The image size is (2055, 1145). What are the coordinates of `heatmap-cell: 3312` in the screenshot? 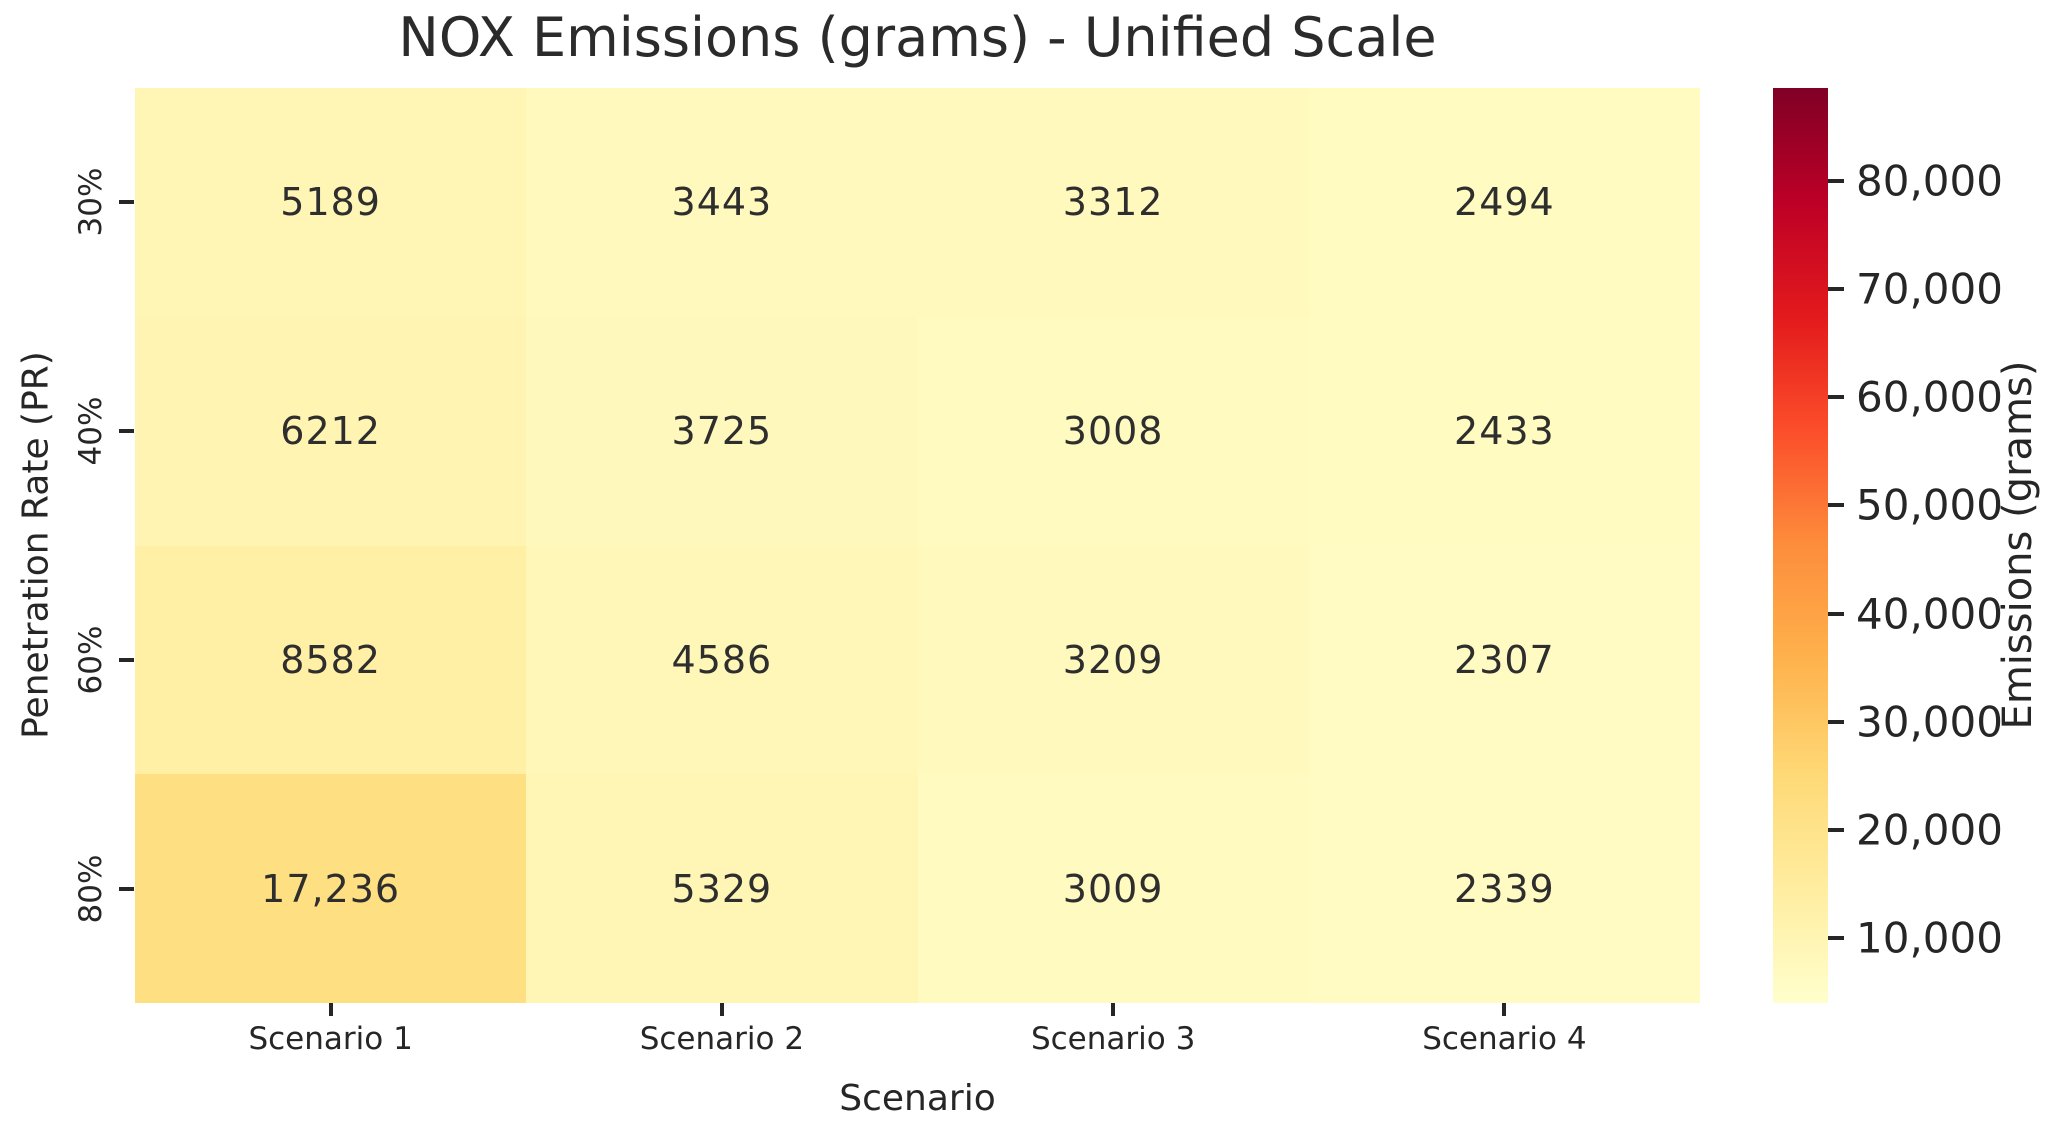 It's located at (1113, 202).